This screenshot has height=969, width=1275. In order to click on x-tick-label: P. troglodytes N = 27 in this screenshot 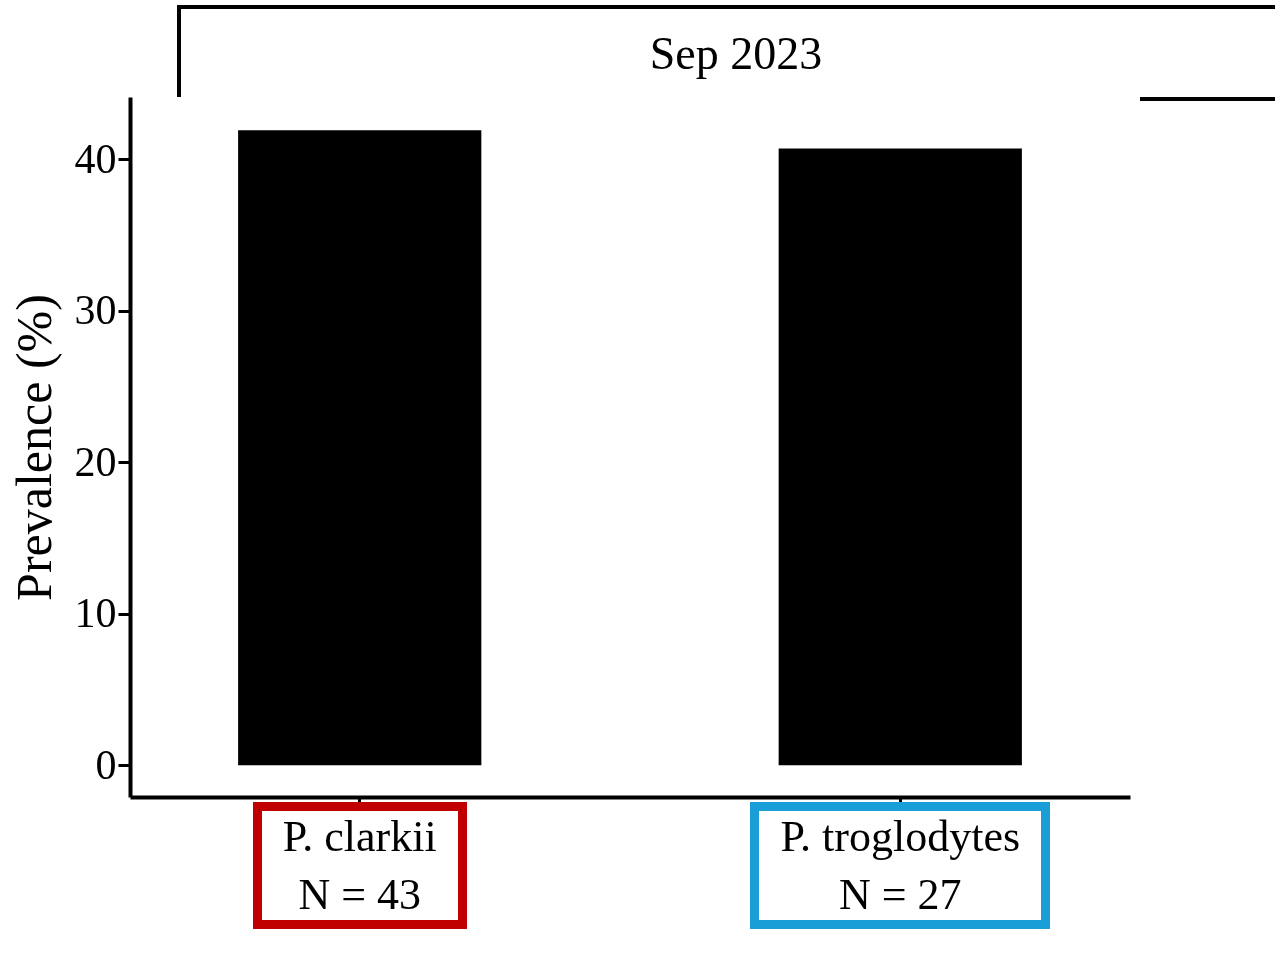, I will do `click(900, 865)`.